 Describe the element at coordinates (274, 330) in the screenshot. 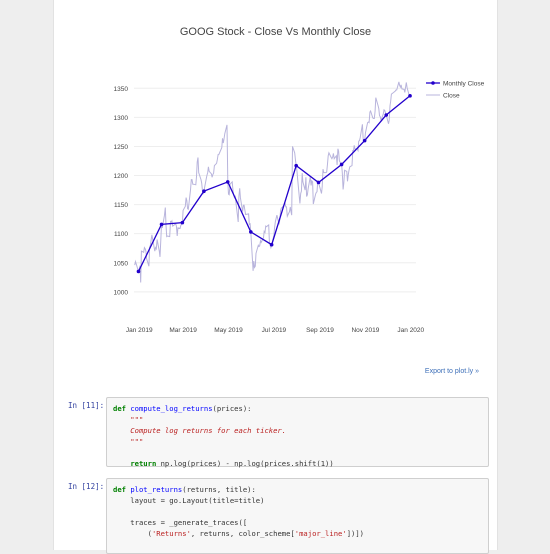

I see `x-tick-label: Jul 2019` at that location.